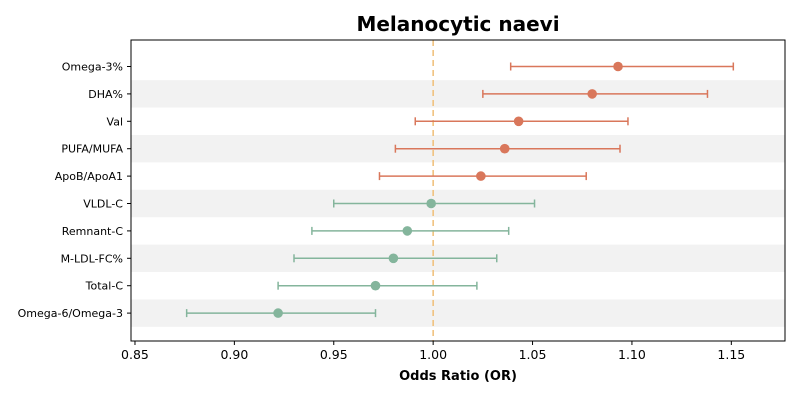  What do you see at coordinates (70, 313) in the screenshot?
I see `y-tick-label: Omega-6/Omega-3` at bounding box center [70, 313].